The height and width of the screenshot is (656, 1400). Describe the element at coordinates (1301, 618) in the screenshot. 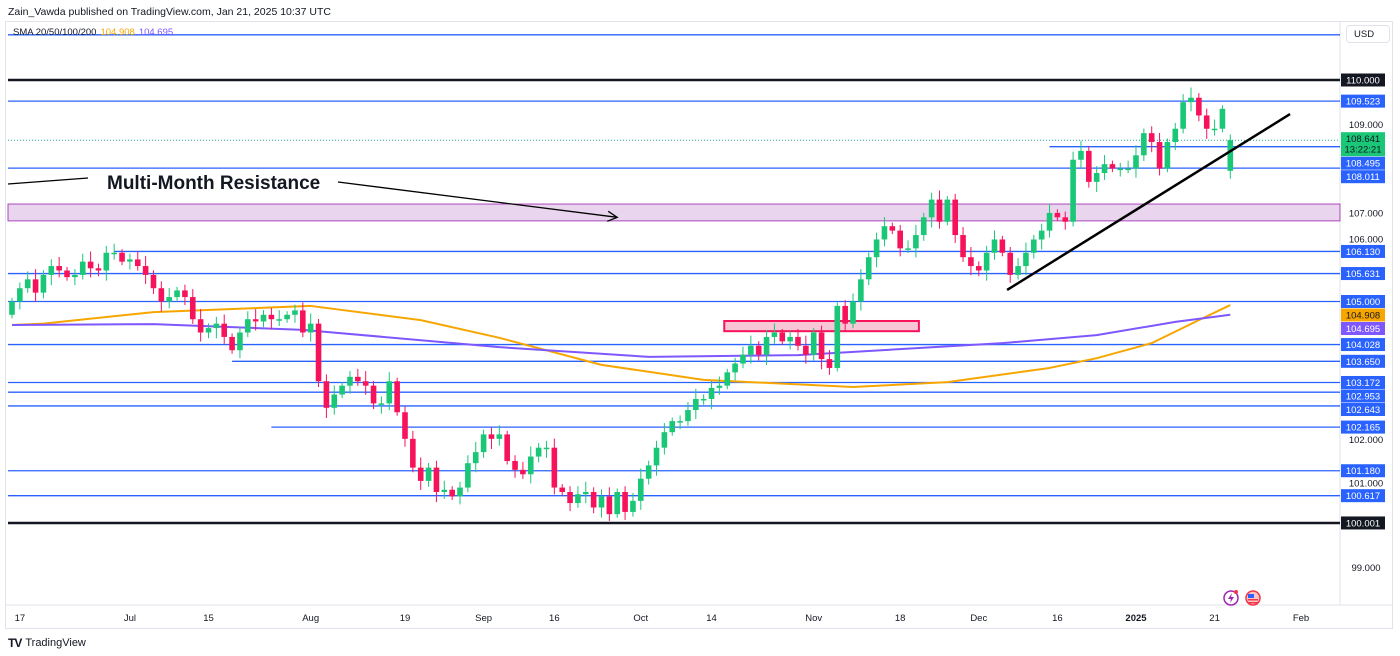

I see `x-tick-label: Feb` at that location.